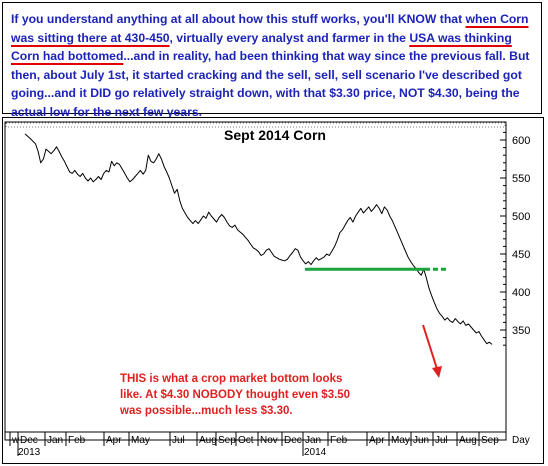 The width and height of the screenshot is (548, 466). Describe the element at coordinates (515, 281) in the screenshot. I see `y-axis: 350 400 450 500 550 600` at that location.